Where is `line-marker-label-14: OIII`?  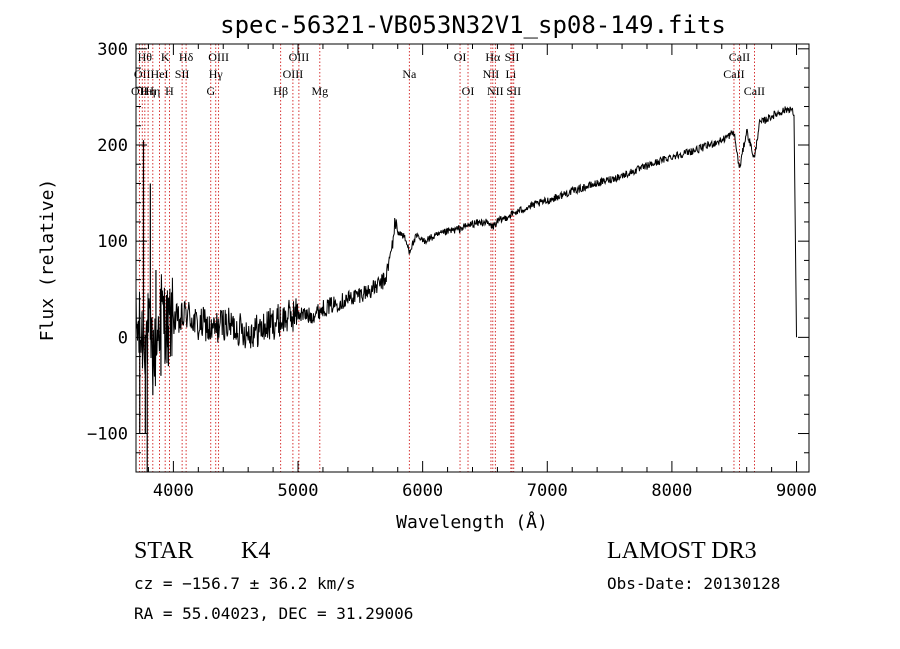 line-marker-label-14: OIII is located at coordinates (293, 74).